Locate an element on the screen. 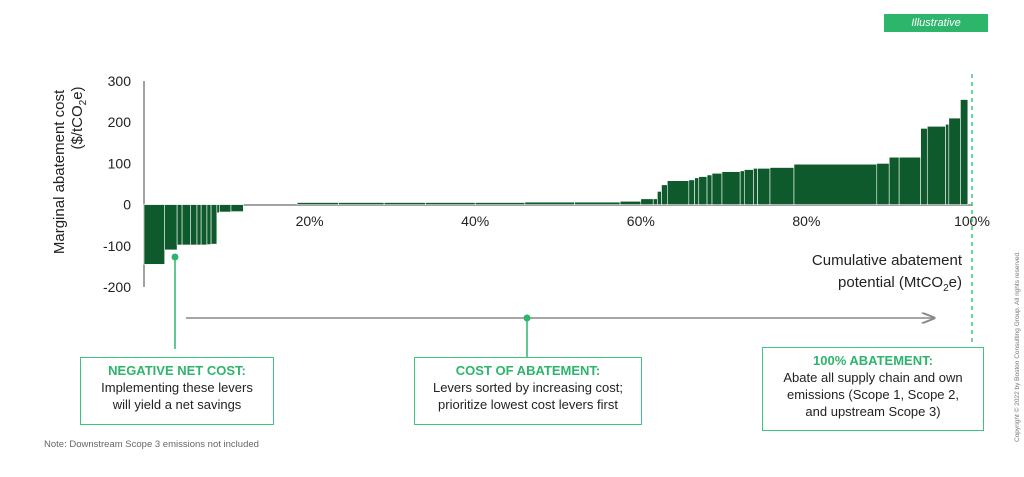  y-axis-label: Marginal abatement cost is located at coordinates (59, 171).